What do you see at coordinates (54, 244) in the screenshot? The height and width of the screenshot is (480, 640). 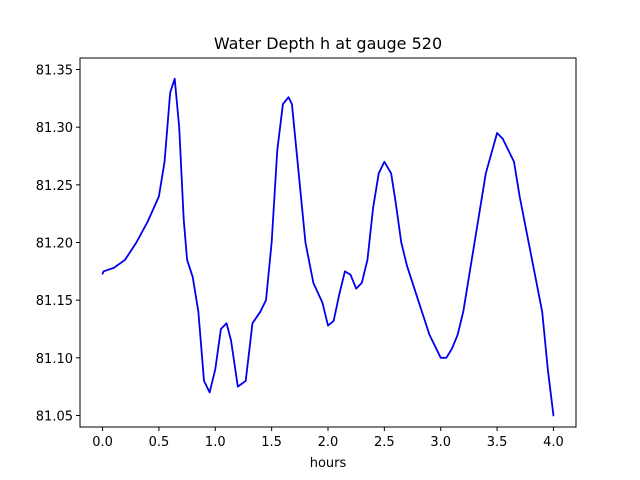 I see `y-tick-label: 81.20` at bounding box center [54, 244].